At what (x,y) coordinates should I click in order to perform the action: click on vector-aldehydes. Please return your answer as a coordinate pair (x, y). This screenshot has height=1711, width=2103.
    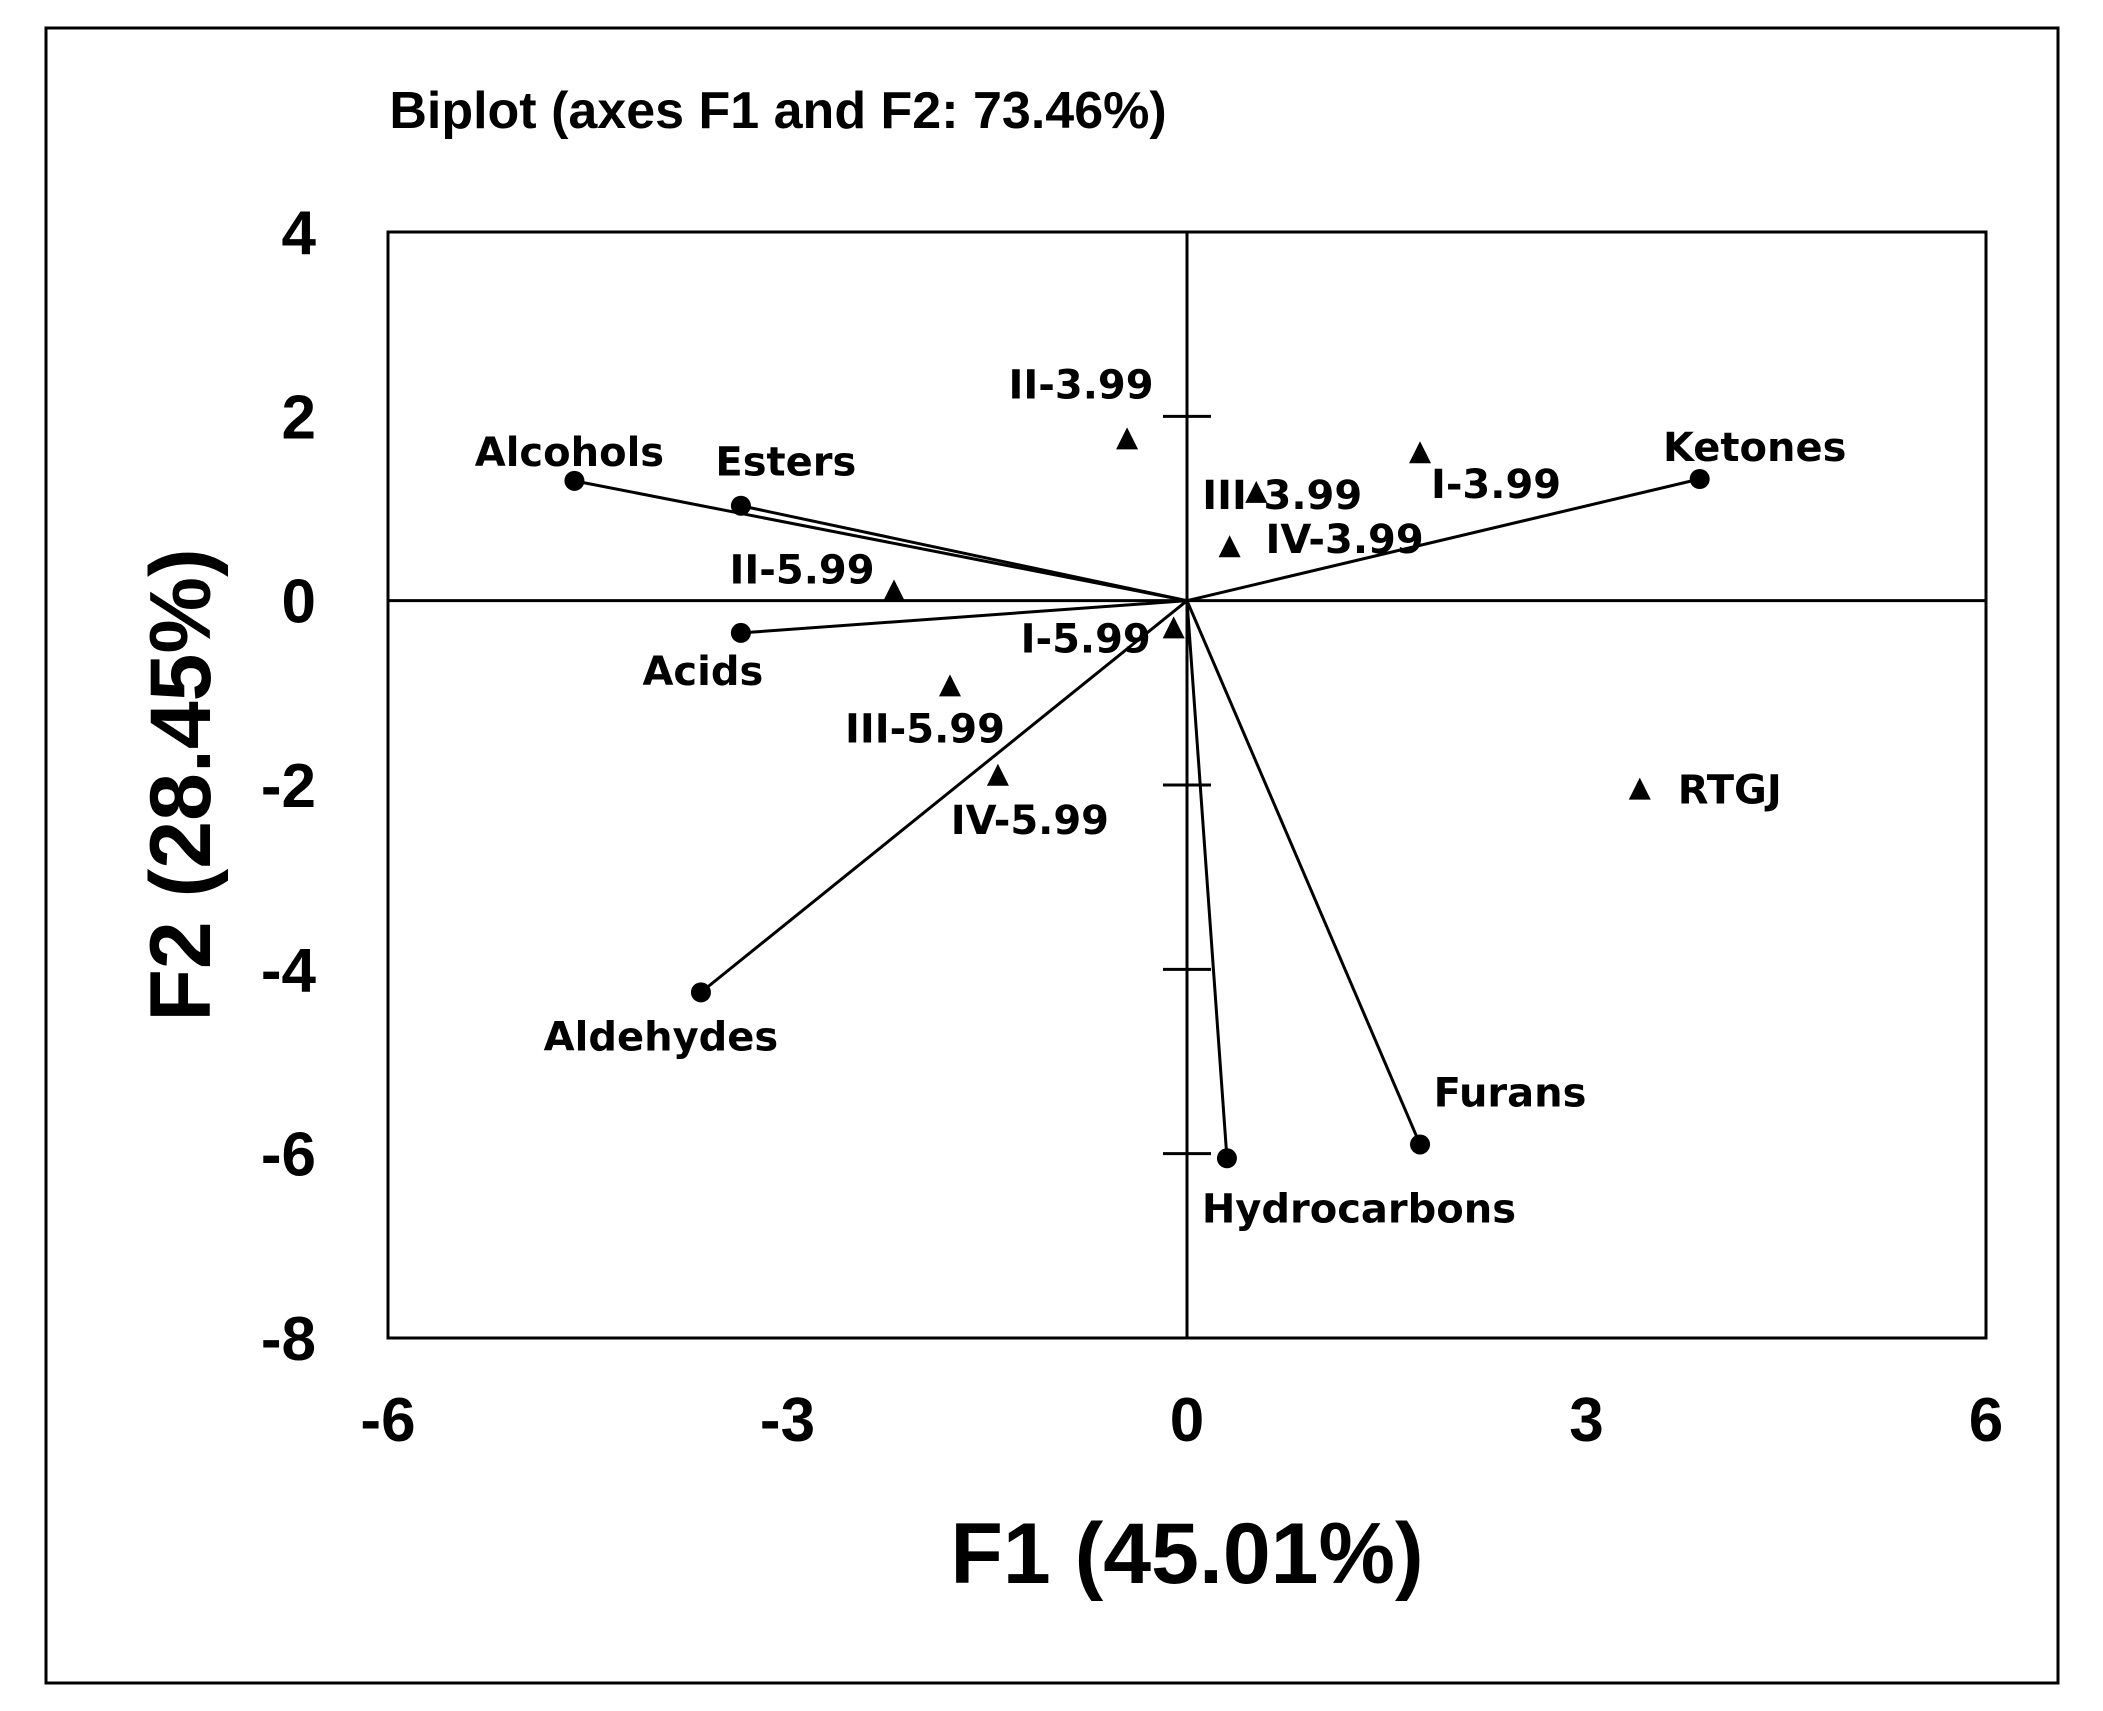
    Looking at the image, I should click on (944, 796).